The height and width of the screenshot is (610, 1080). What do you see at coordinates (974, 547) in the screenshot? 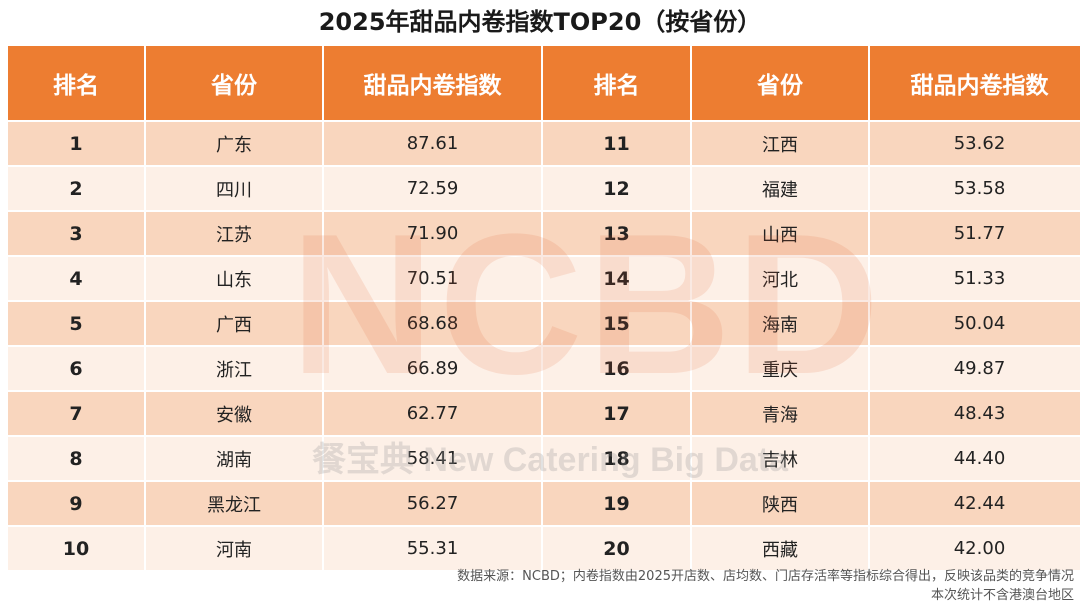
I see `index-cell: 42.00` at bounding box center [974, 547].